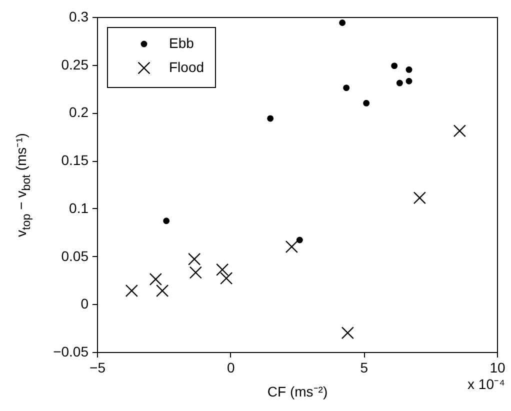  I want to click on x-tick-label: −5, so click(98, 368).